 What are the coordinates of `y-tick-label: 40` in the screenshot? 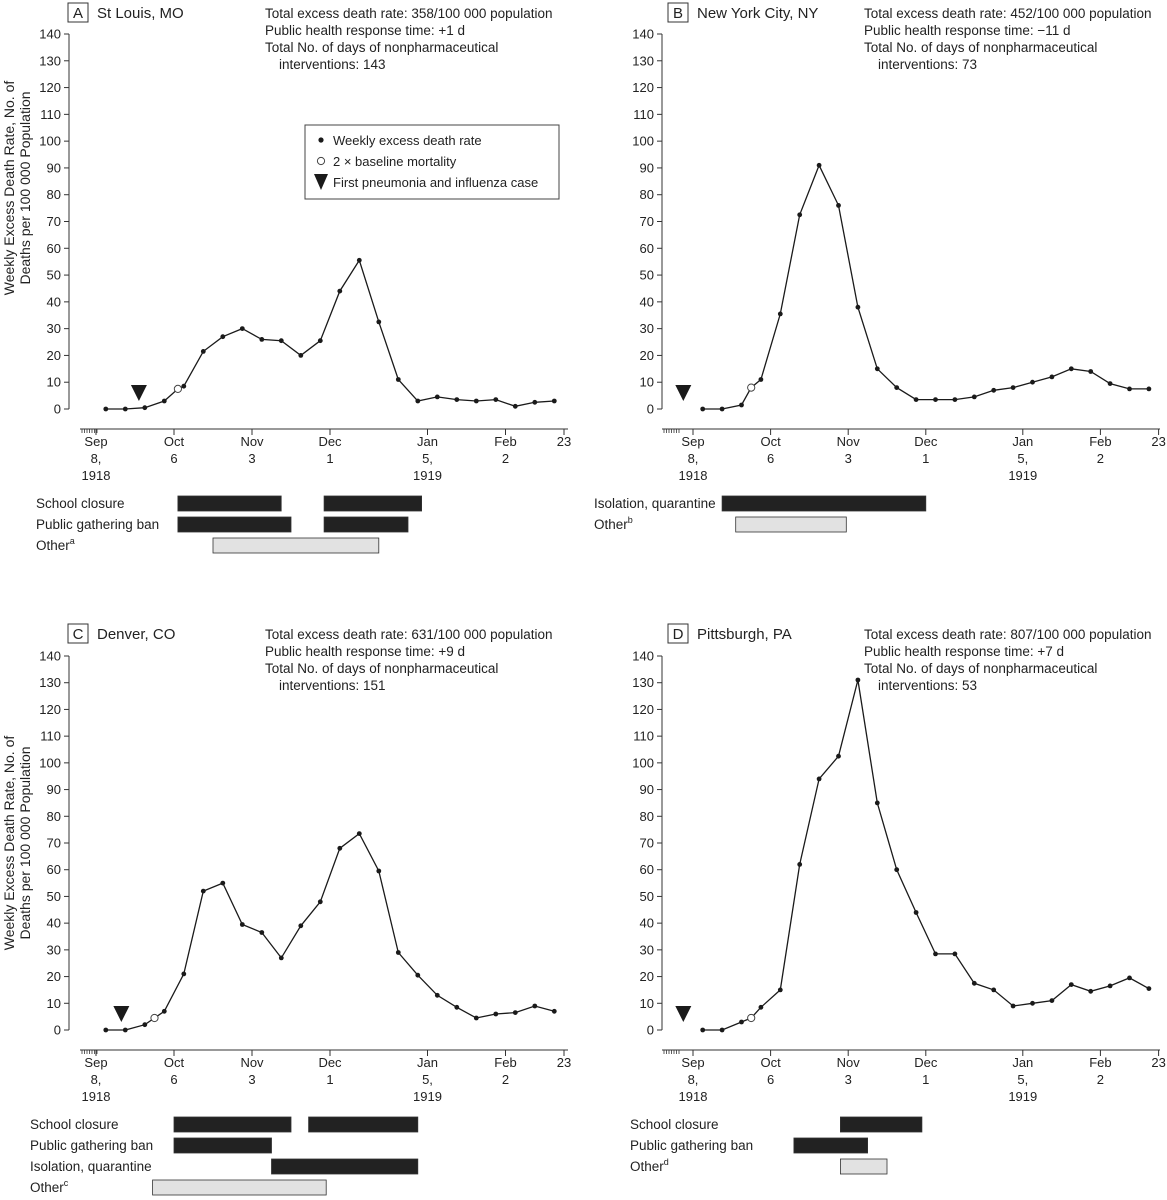 It's located at (647, 923).